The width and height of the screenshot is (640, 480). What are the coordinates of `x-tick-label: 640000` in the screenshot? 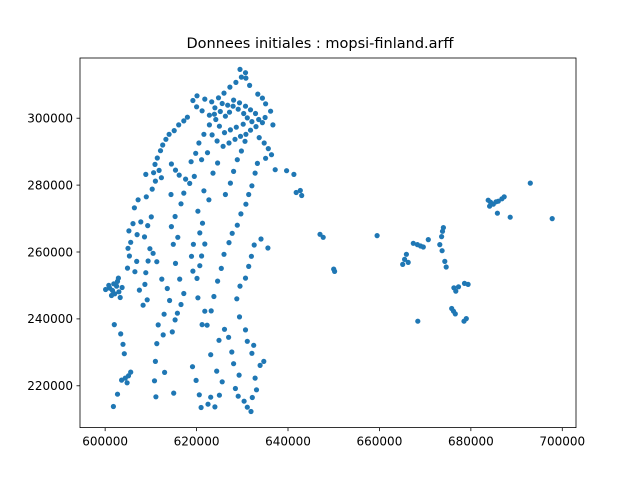 It's located at (288, 442).